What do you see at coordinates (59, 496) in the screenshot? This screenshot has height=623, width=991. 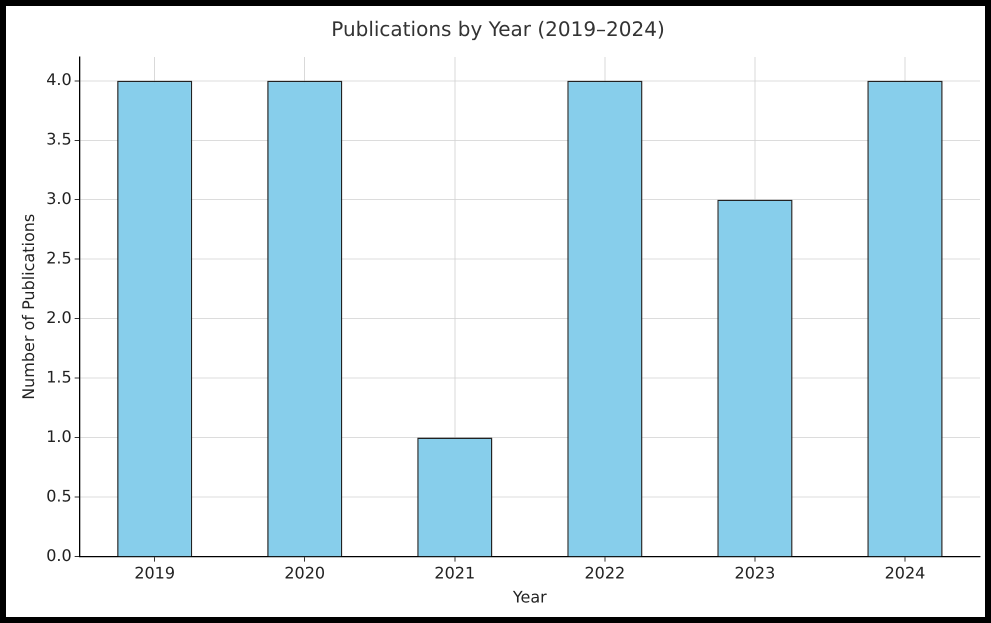 I see `y-tick-label: 0.5` at bounding box center [59, 496].